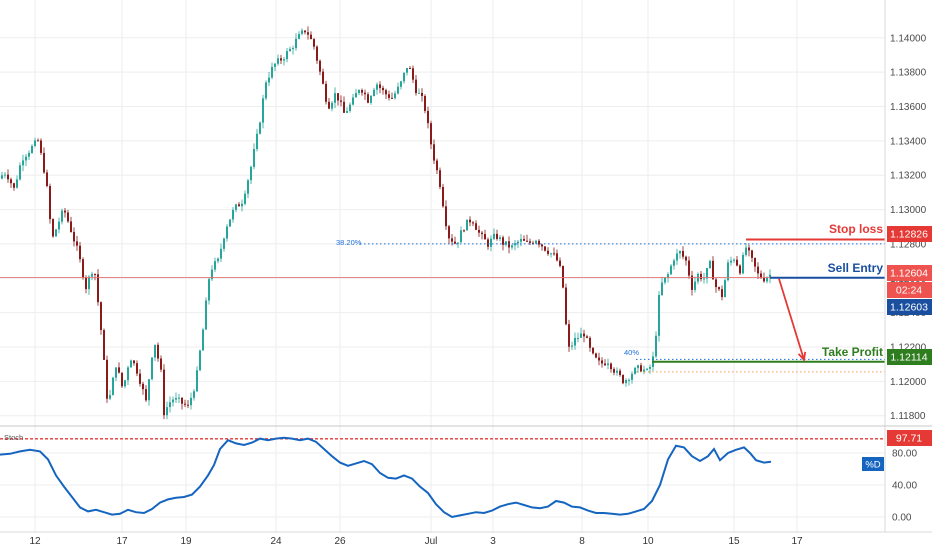 The width and height of the screenshot is (932, 550). Describe the element at coordinates (386, 477) in the screenshot. I see `stoch-d-line` at that location.